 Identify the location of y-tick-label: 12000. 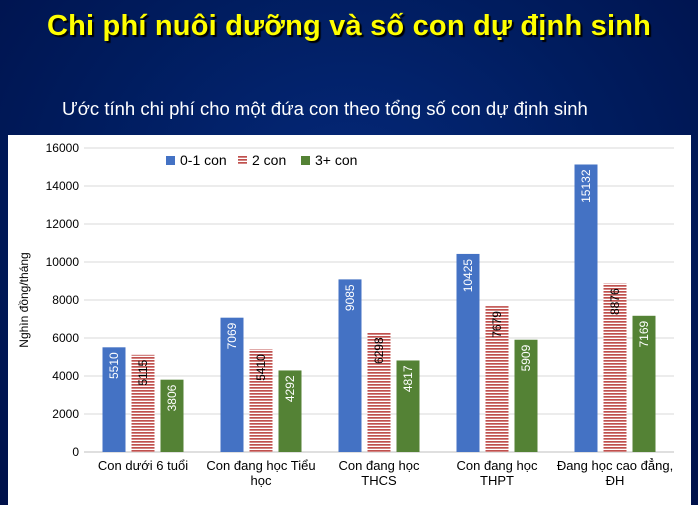
(63, 224).